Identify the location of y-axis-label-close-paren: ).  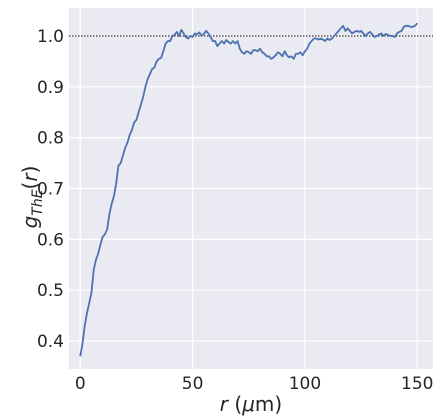
(30, 170).